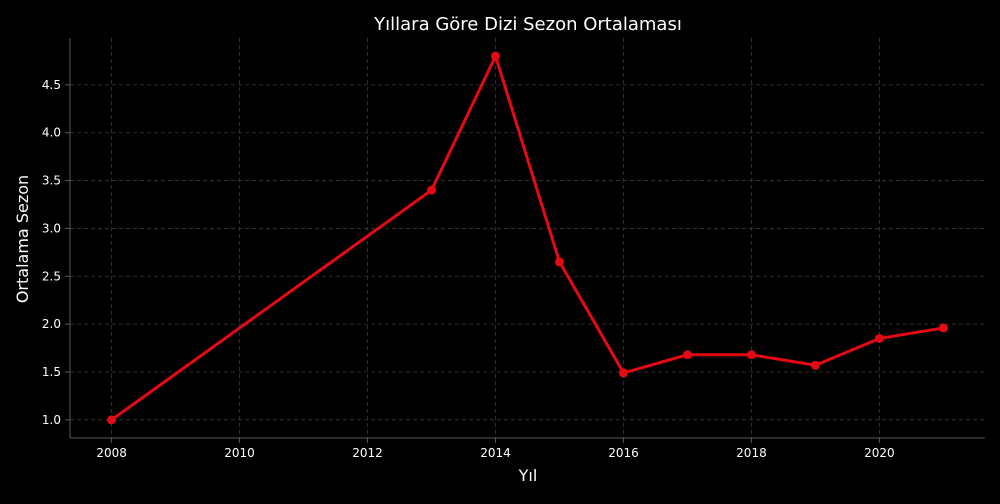  What do you see at coordinates (751, 453) in the screenshot?
I see `x-tick-label: 2018` at bounding box center [751, 453].